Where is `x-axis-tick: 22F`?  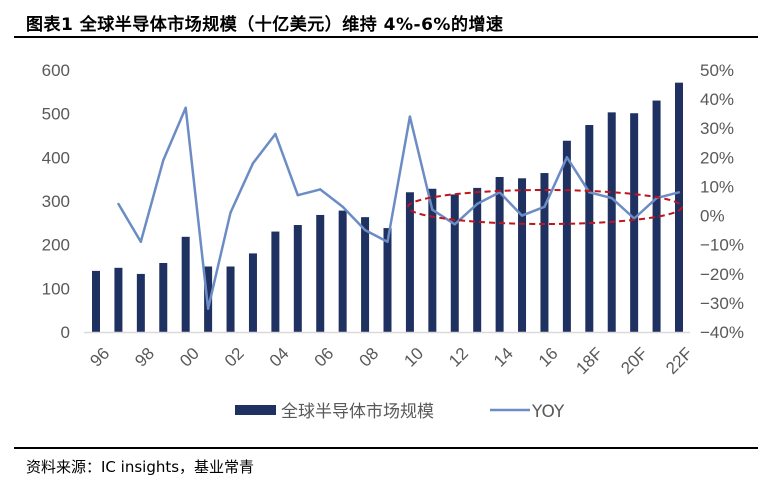
x-axis-tick: 22F is located at coordinates (679, 361).